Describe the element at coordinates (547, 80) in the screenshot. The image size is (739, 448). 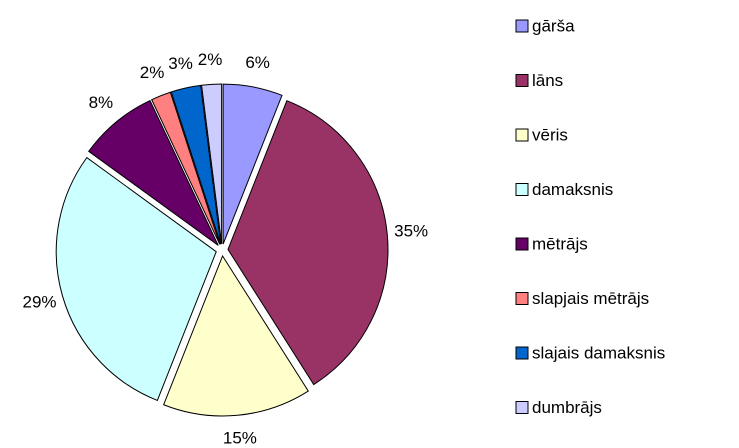
I see `legend-label: lāns` at that location.